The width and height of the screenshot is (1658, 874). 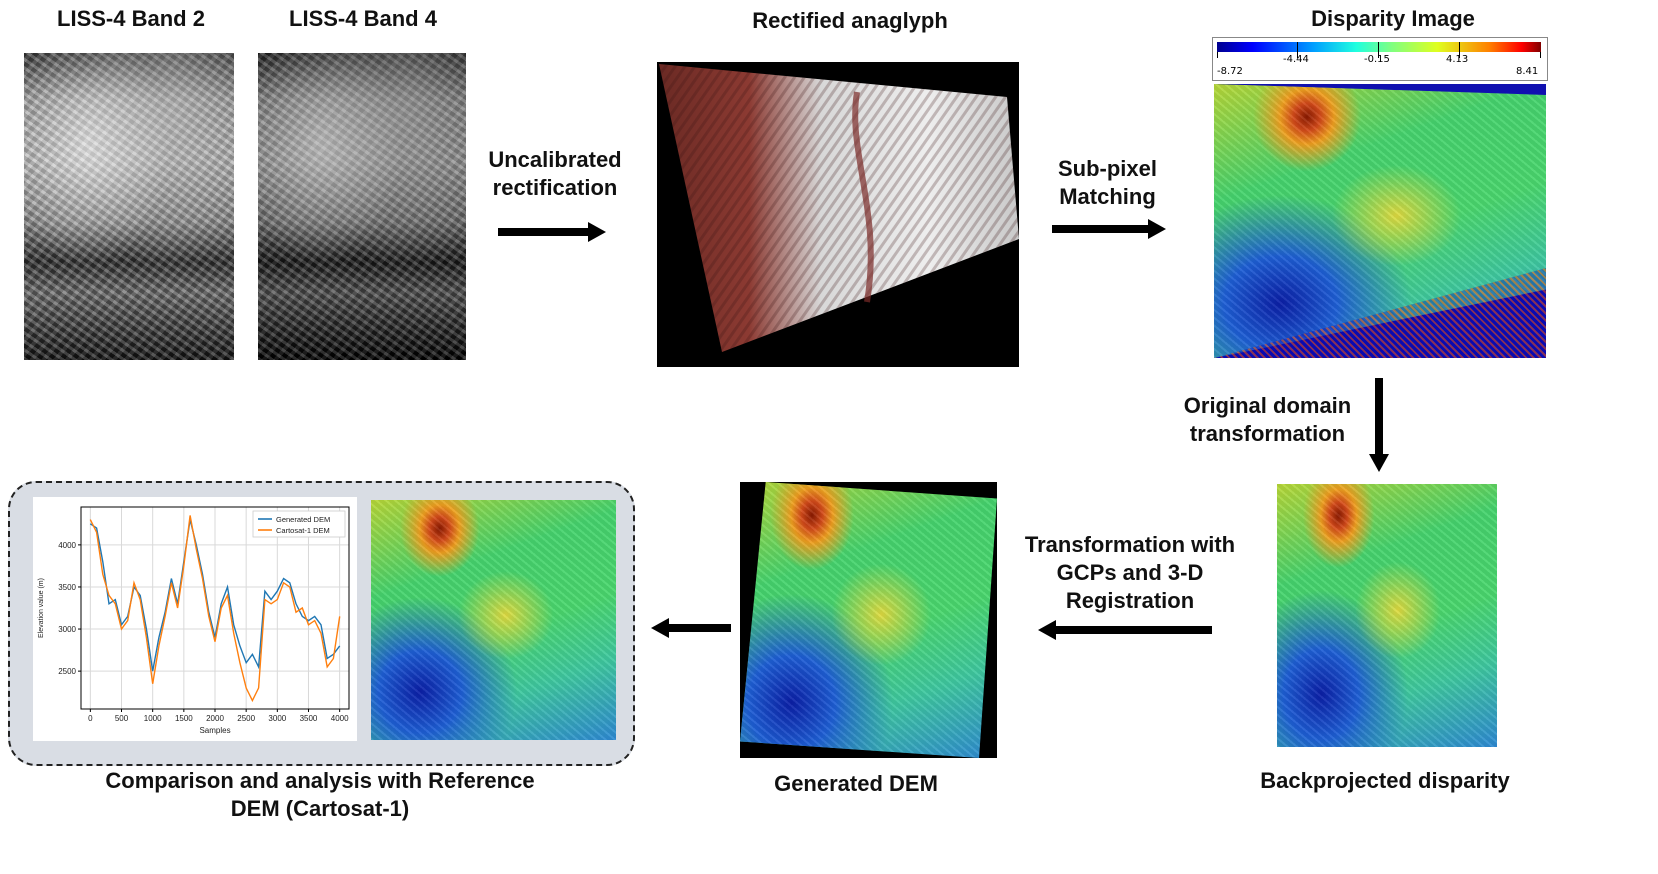 I want to click on label-band2: LISS-4 Band 2, so click(x=131, y=18).